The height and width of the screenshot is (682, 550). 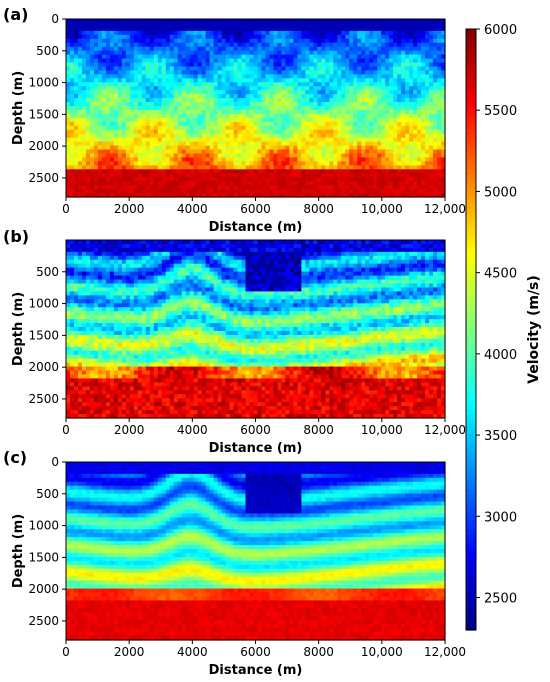 What do you see at coordinates (534, 329) in the screenshot?
I see `colorbar-label: Velocity (m/s)` at bounding box center [534, 329].